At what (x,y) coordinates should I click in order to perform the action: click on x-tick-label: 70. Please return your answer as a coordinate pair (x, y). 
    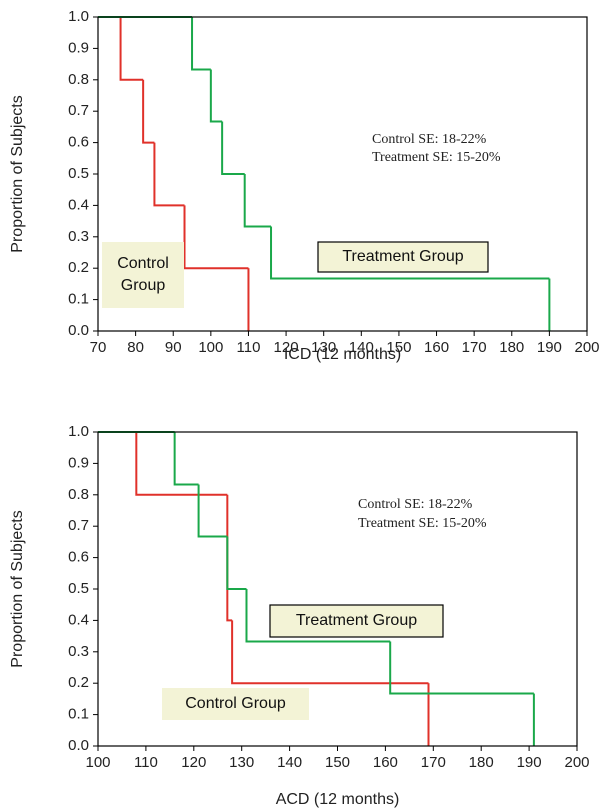
    Looking at the image, I should click on (98, 347).